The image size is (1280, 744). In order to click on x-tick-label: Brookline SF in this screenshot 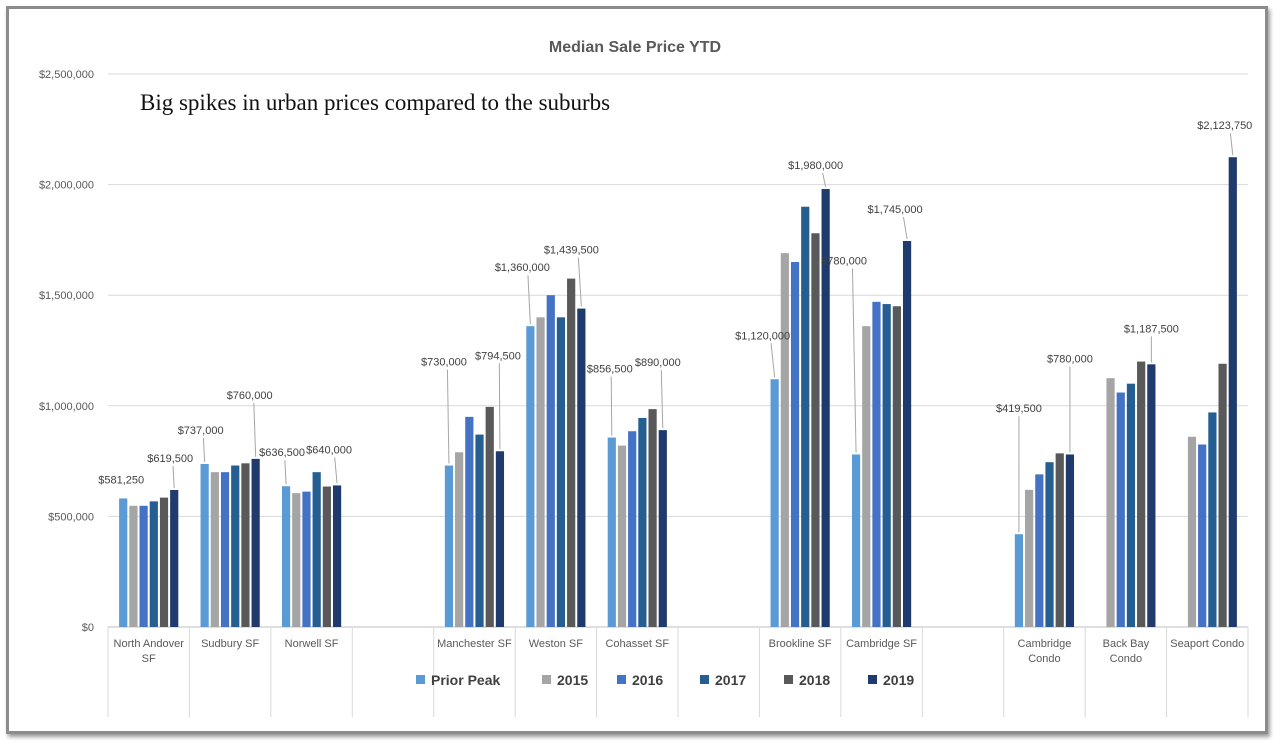, I will do `click(800, 644)`.